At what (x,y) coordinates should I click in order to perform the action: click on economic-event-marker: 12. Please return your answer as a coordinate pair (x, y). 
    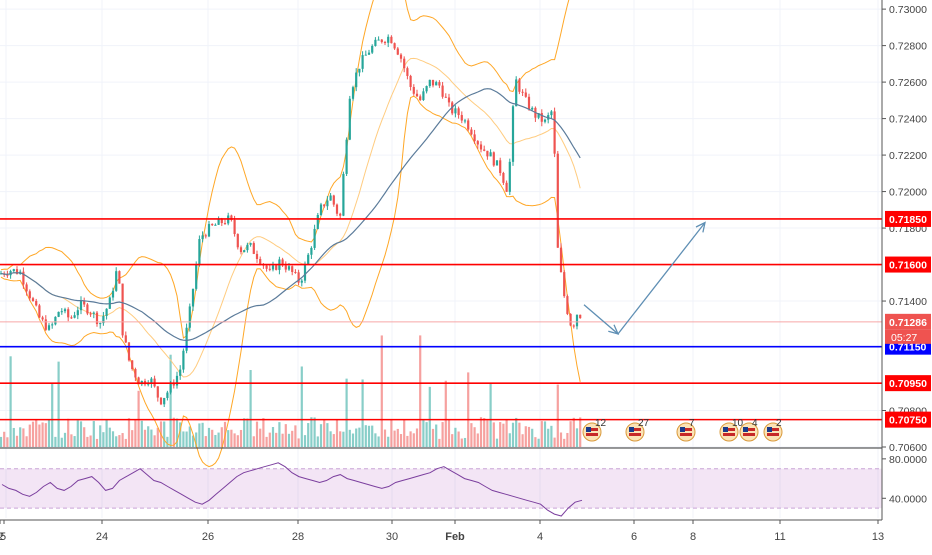
    Looking at the image, I should click on (594, 430).